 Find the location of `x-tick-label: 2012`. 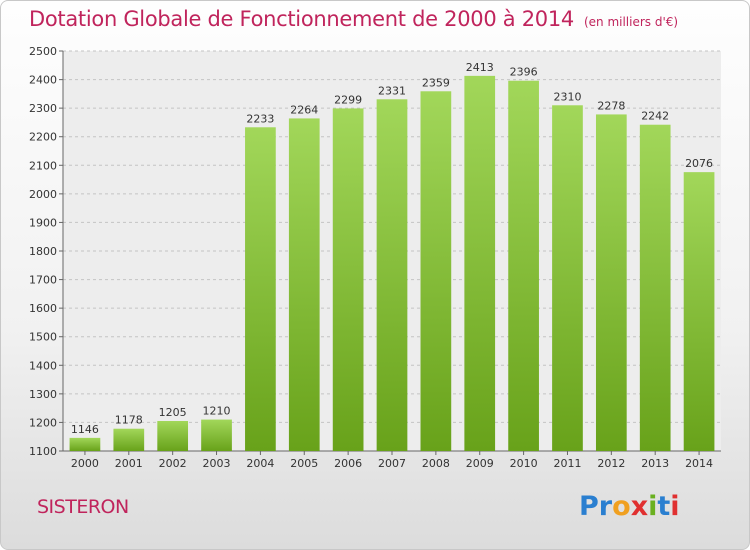

x-tick-label: 2012 is located at coordinates (611, 463).